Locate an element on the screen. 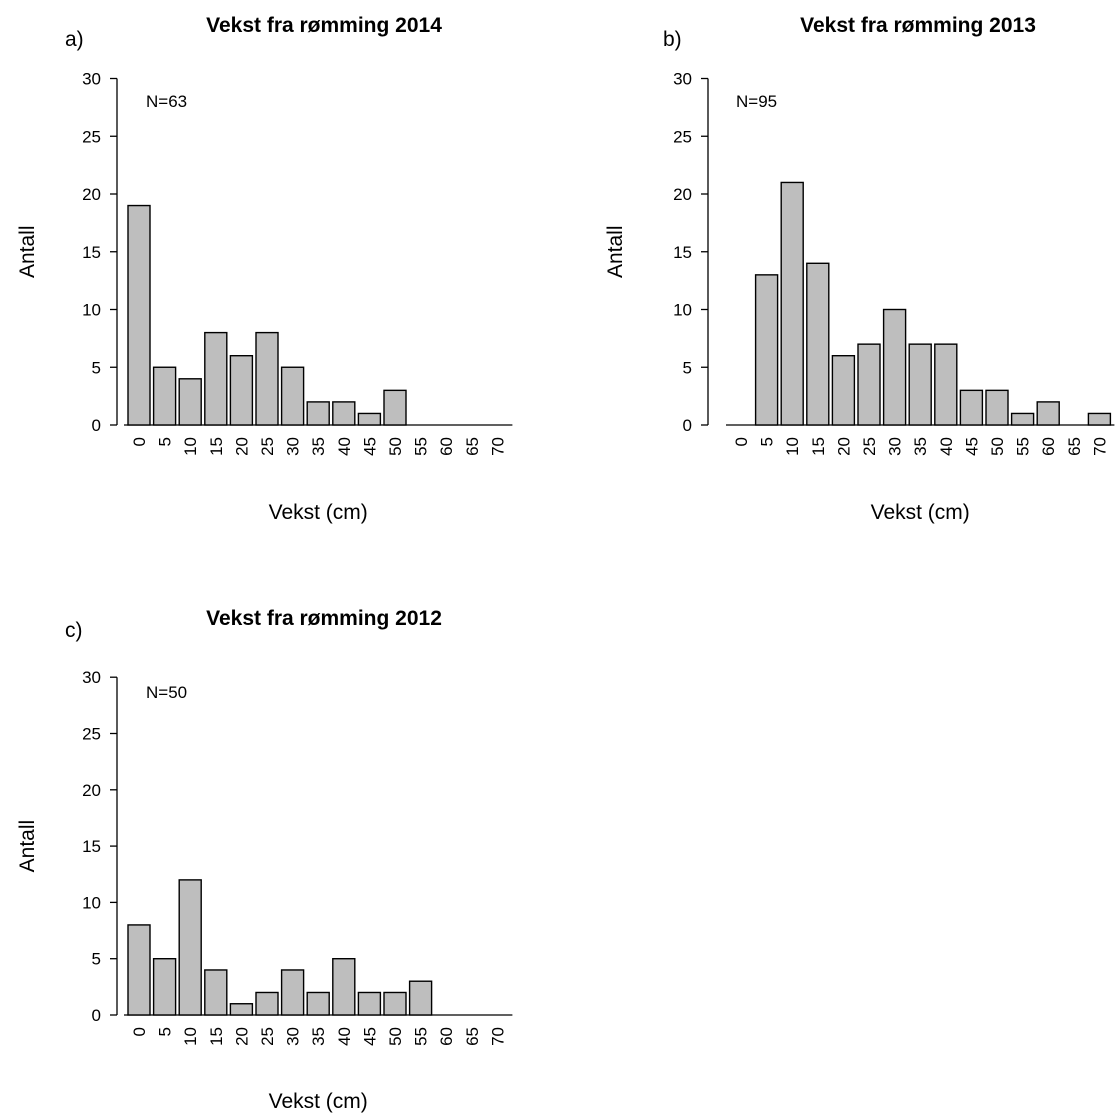 The height and width of the screenshot is (1120, 1119). panel-label: c) is located at coordinates (74, 630).